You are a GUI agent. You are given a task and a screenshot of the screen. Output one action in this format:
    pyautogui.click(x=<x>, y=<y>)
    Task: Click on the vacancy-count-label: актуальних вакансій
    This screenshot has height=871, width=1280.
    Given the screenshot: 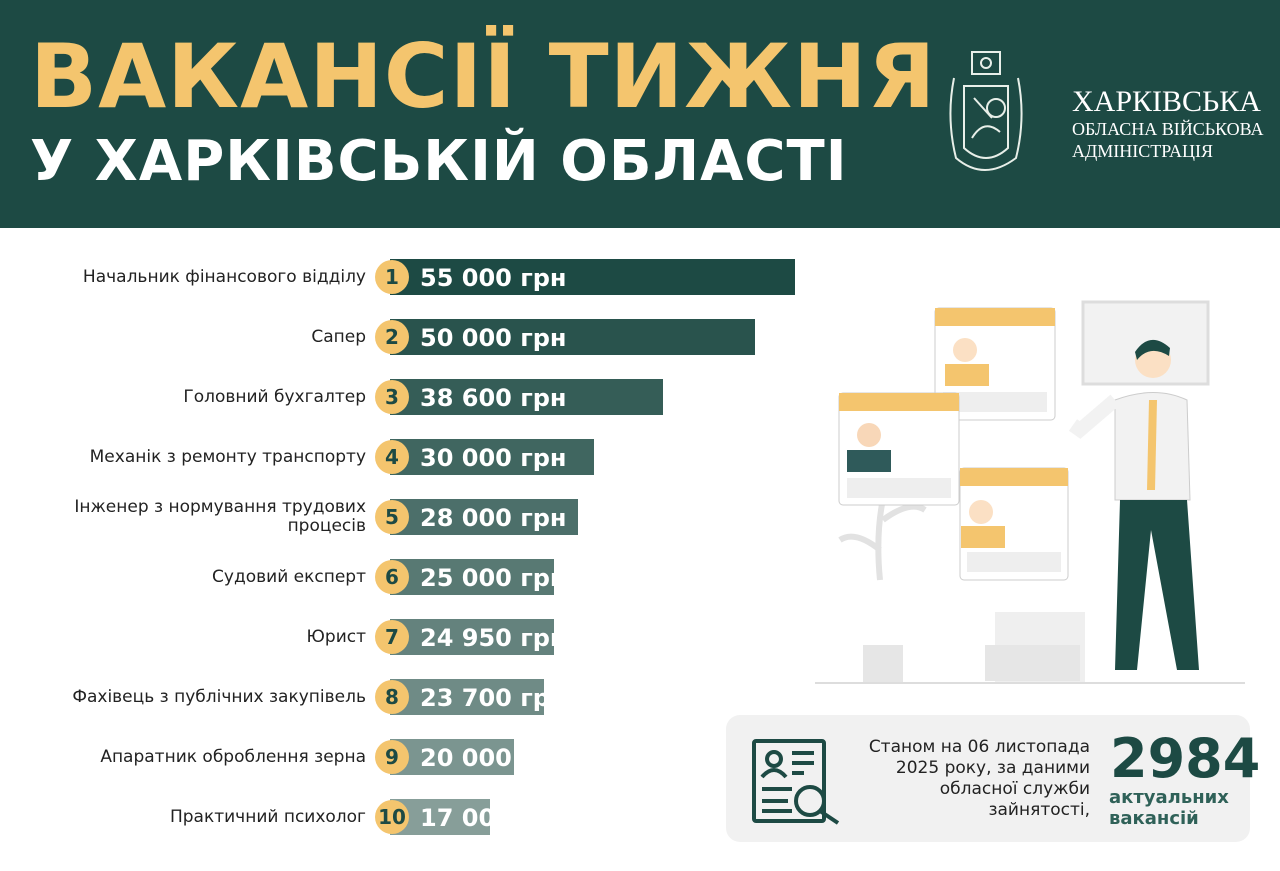 What is the action you would take?
    pyautogui.click(x=1169, y=808)
    